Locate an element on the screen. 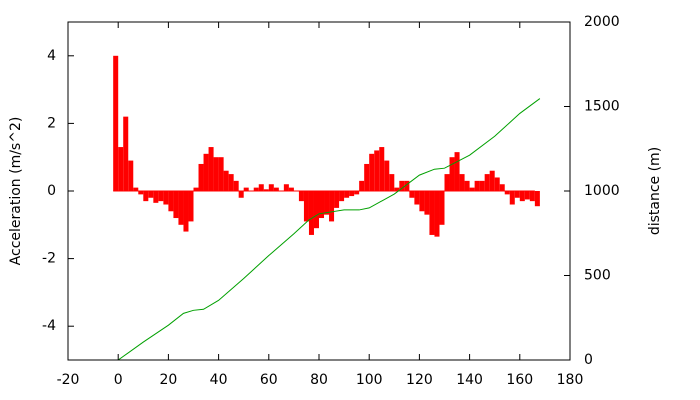  x-tick-label: 120 is located at coordinates (419, 380).